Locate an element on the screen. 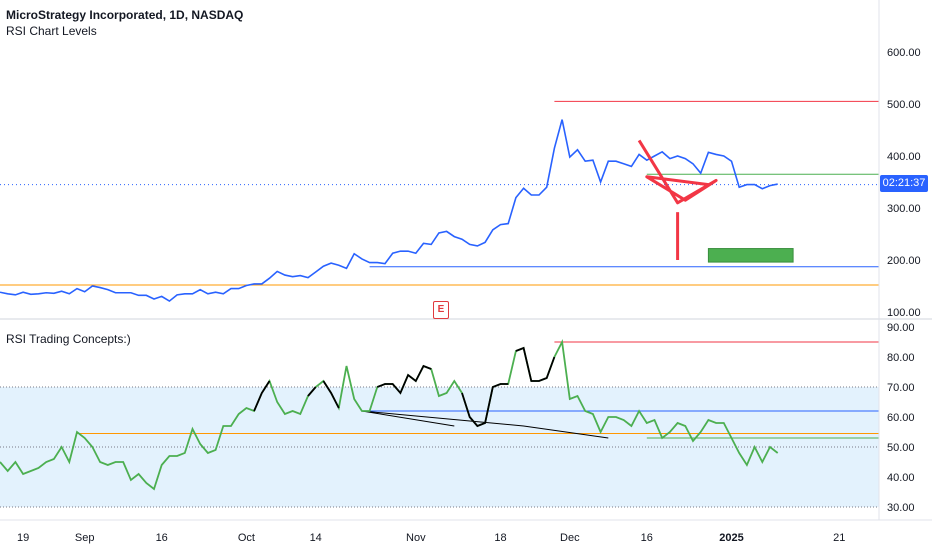 Image resolution: width=932 pixels, height=550 pixels. price-tick-label-4: 200.00 is located at coordinates (904, 261).